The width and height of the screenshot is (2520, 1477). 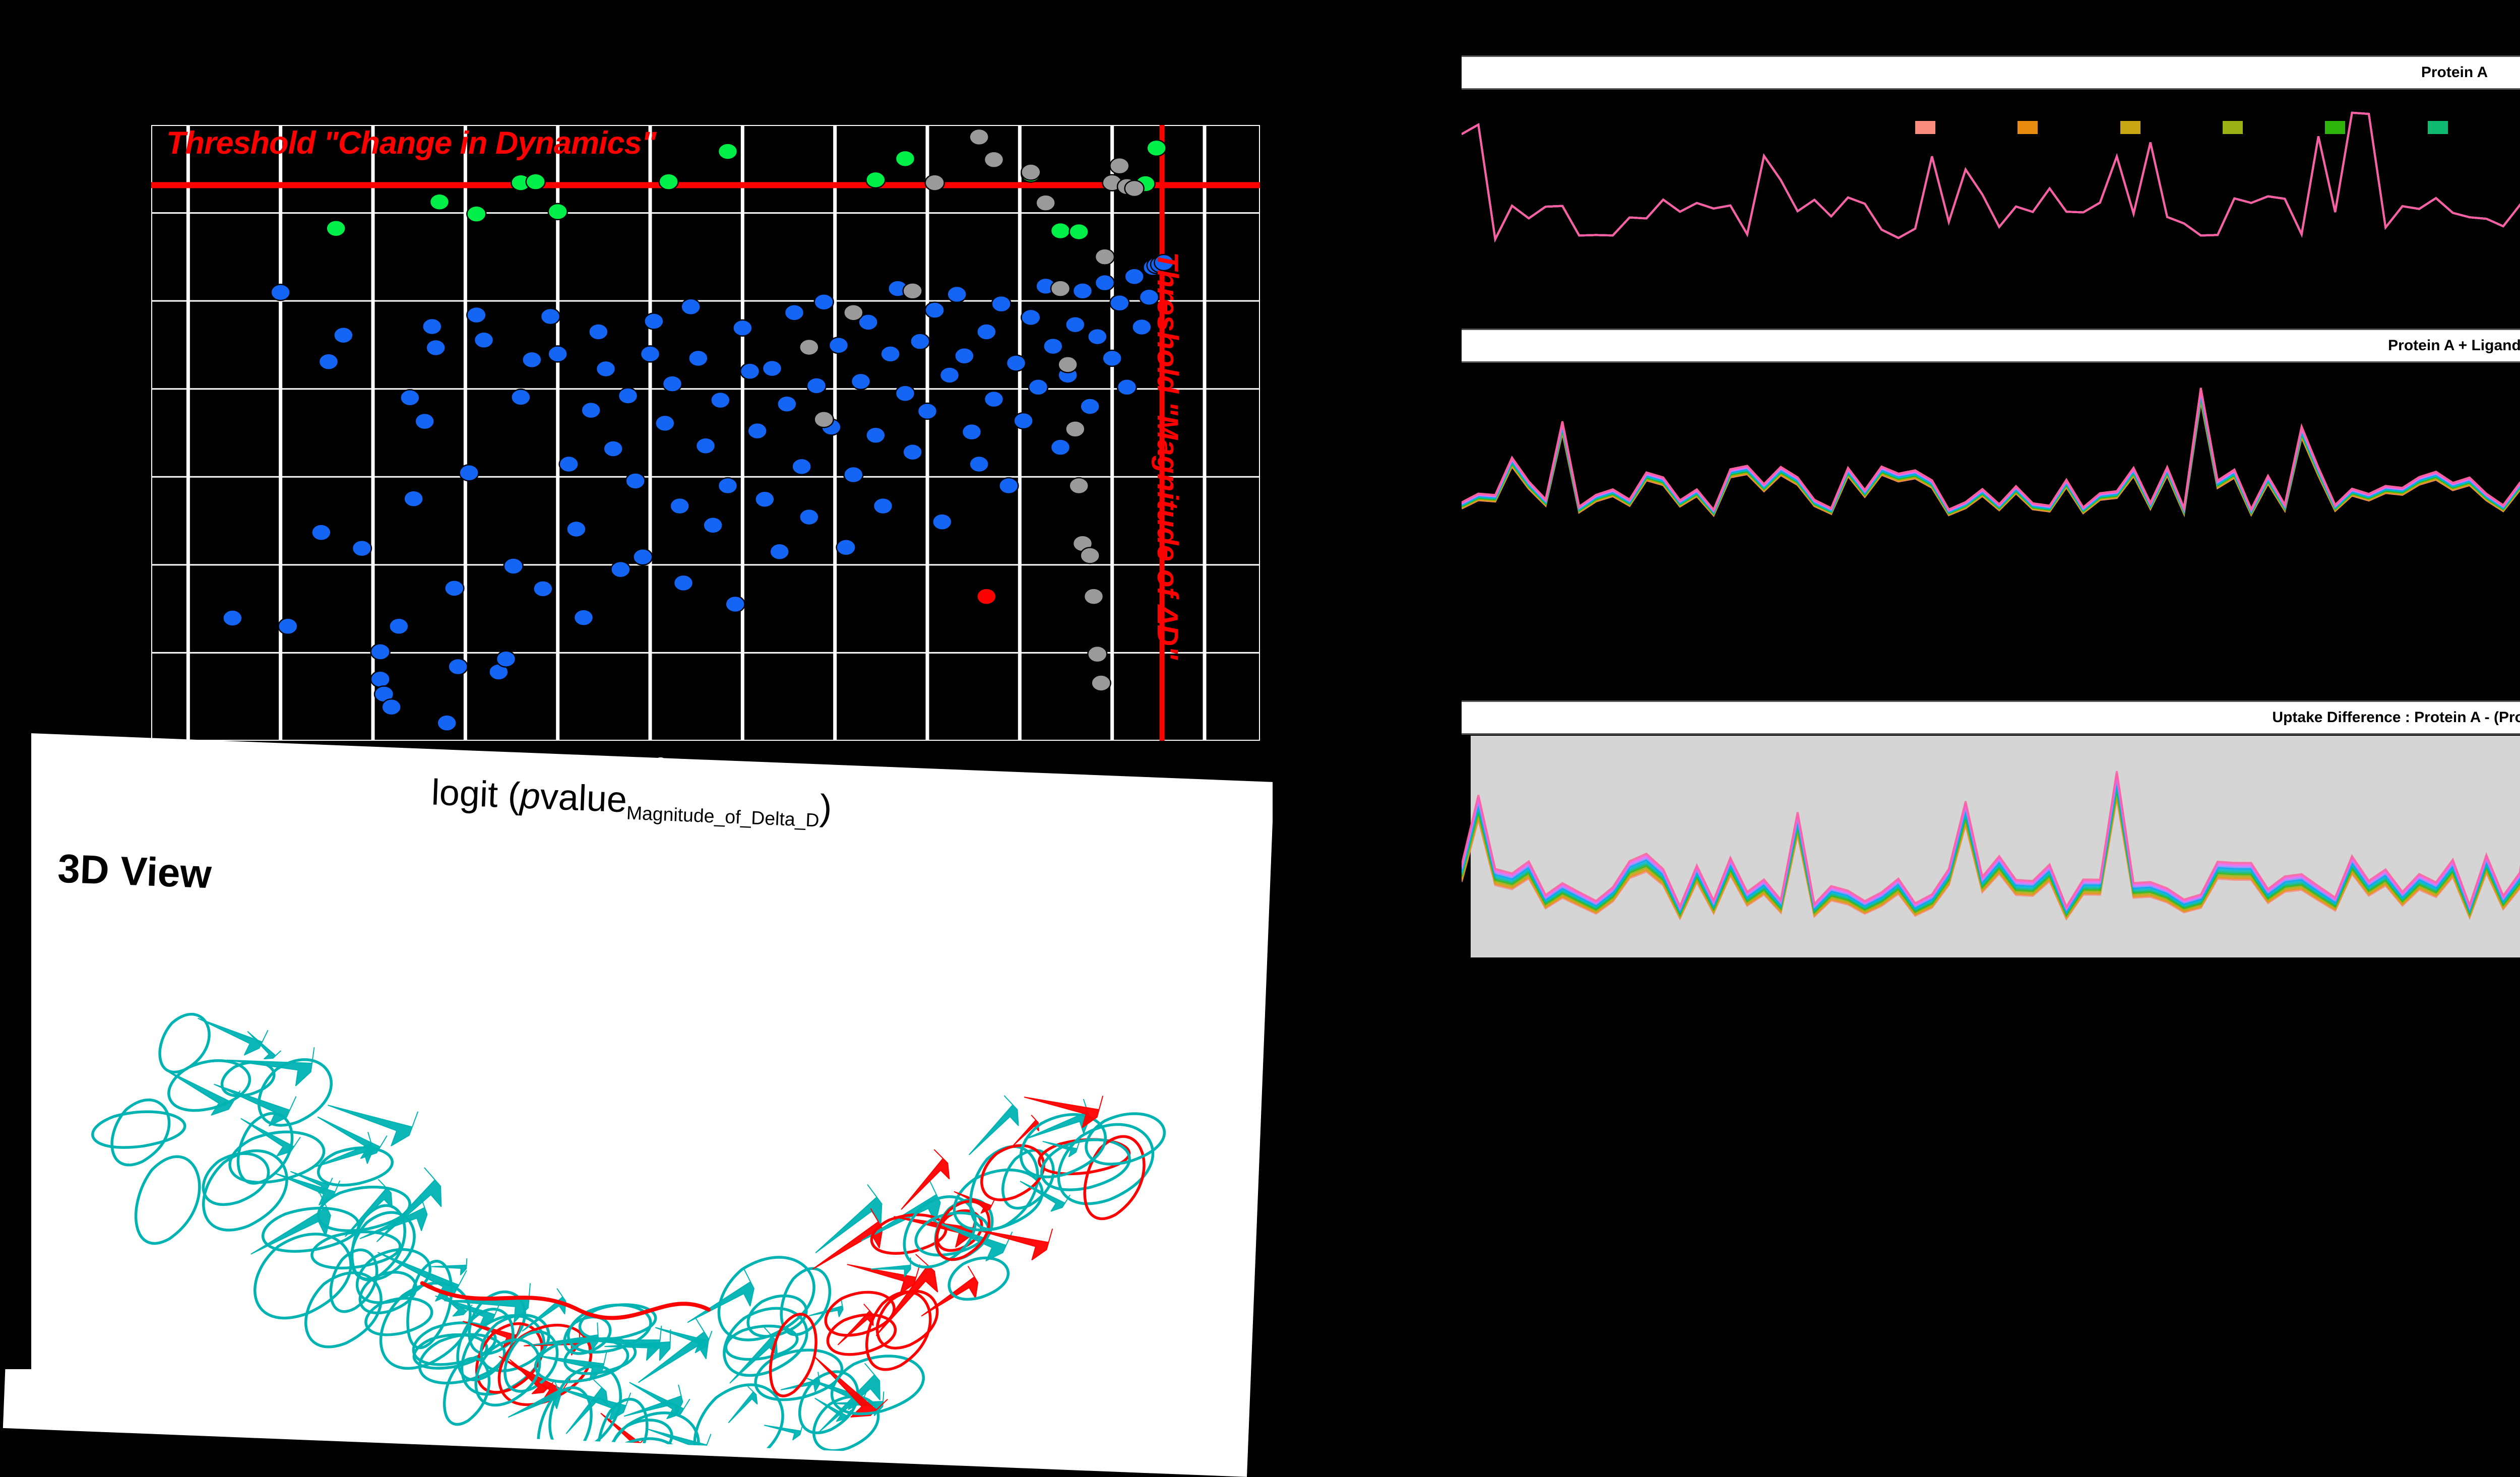 What do you see at coordinates (1368, 1033) in the screenshot?
I see `card-right-mask` at bounding box center [1368, 1033].